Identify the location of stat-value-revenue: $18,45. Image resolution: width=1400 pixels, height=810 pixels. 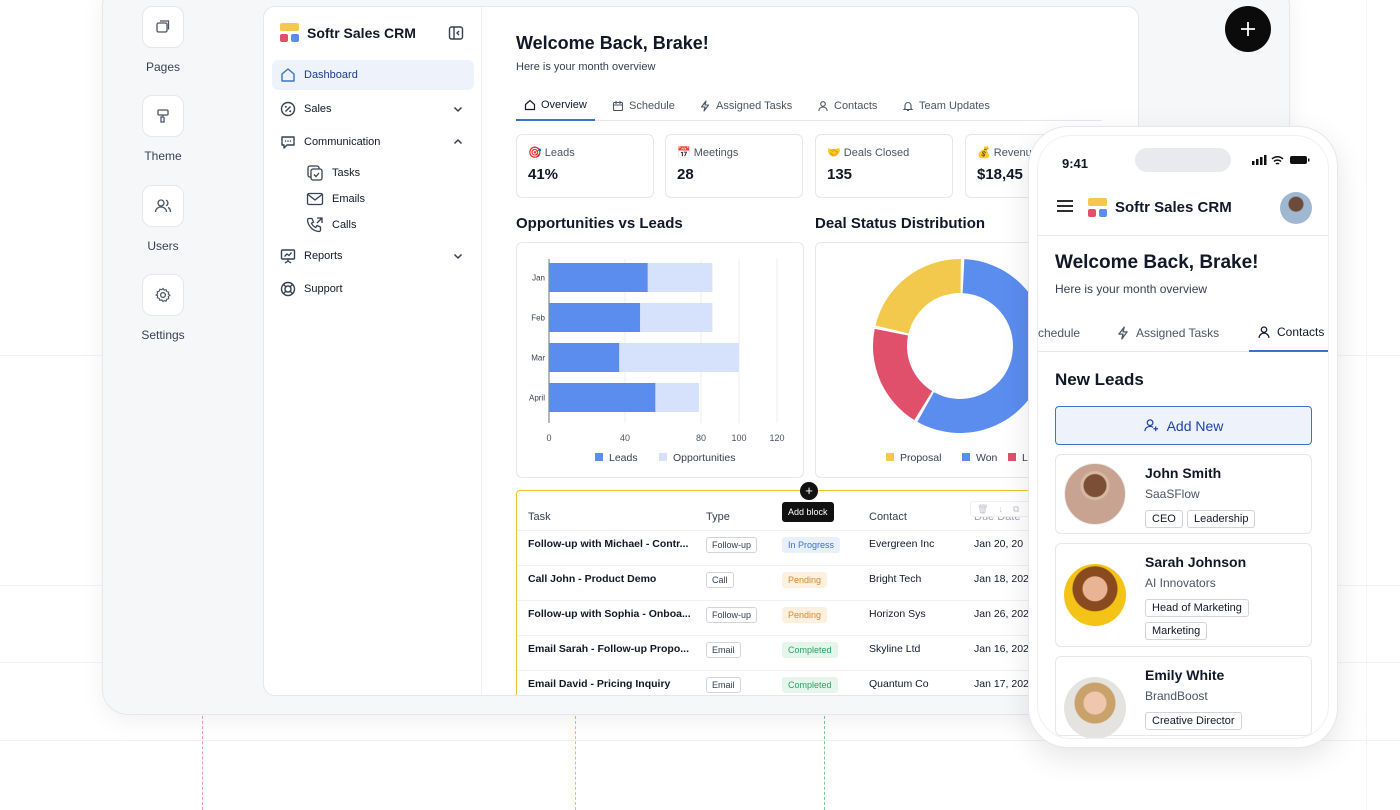
(1000, 174).